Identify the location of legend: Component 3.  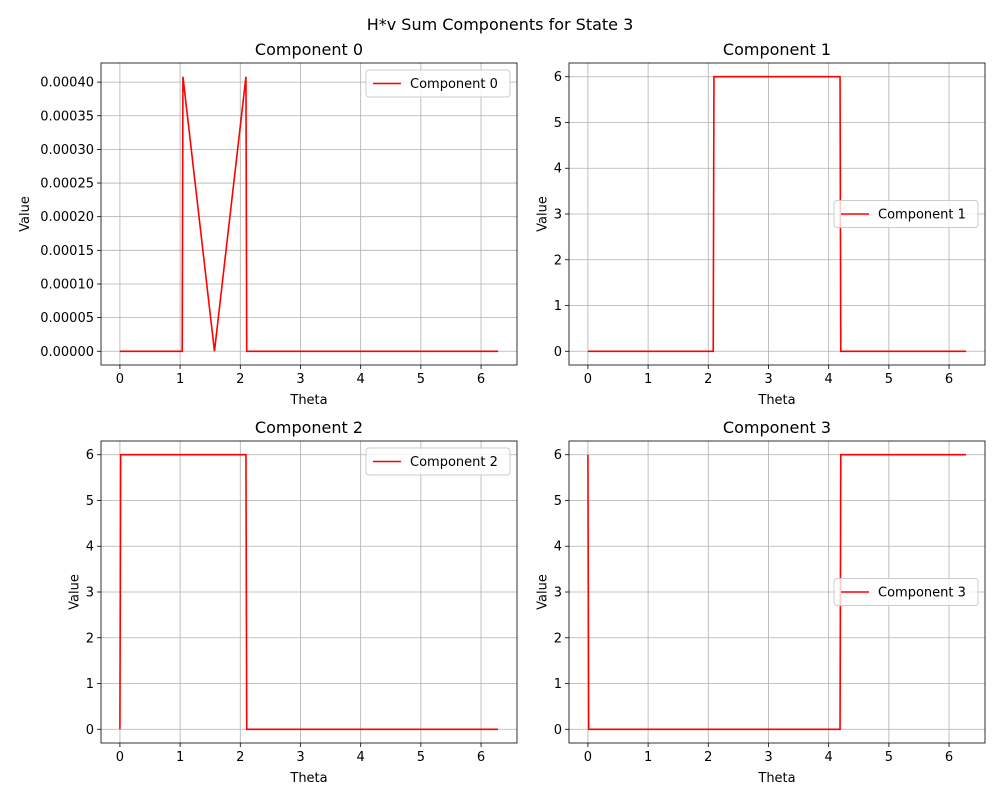
(906, 592).